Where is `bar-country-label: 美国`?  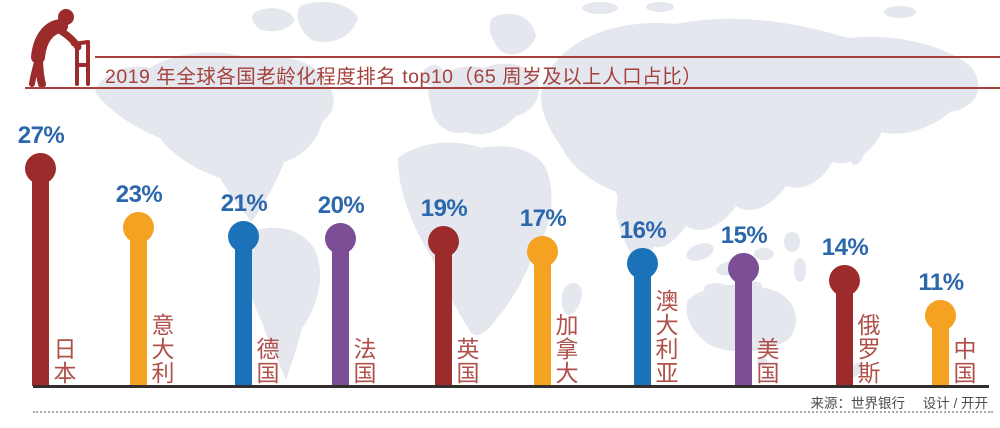
bar-country-label: 美国 is located at coordinates (766, 361).